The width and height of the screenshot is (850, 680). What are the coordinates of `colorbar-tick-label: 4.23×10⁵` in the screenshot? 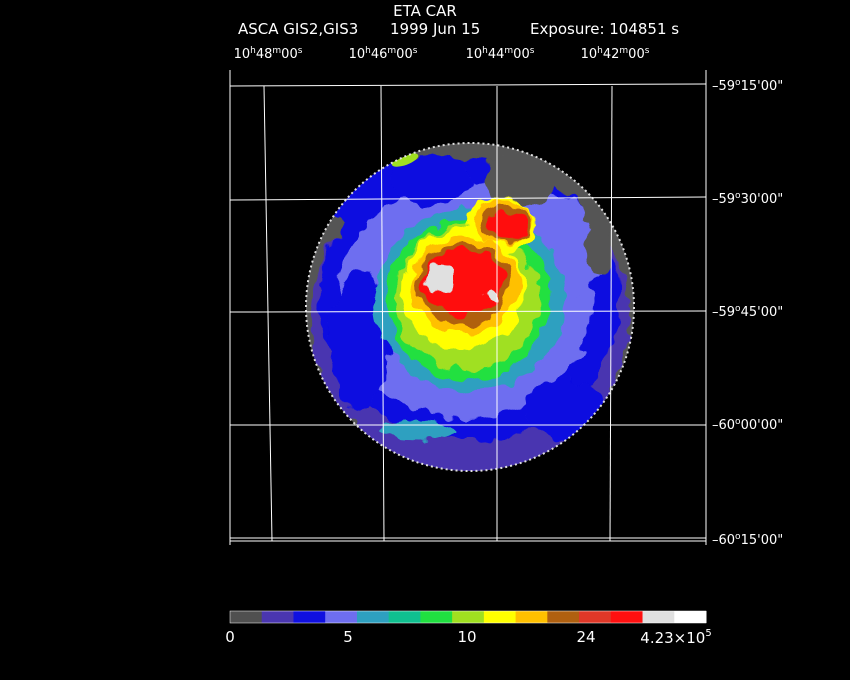 It's located at (676, 637).